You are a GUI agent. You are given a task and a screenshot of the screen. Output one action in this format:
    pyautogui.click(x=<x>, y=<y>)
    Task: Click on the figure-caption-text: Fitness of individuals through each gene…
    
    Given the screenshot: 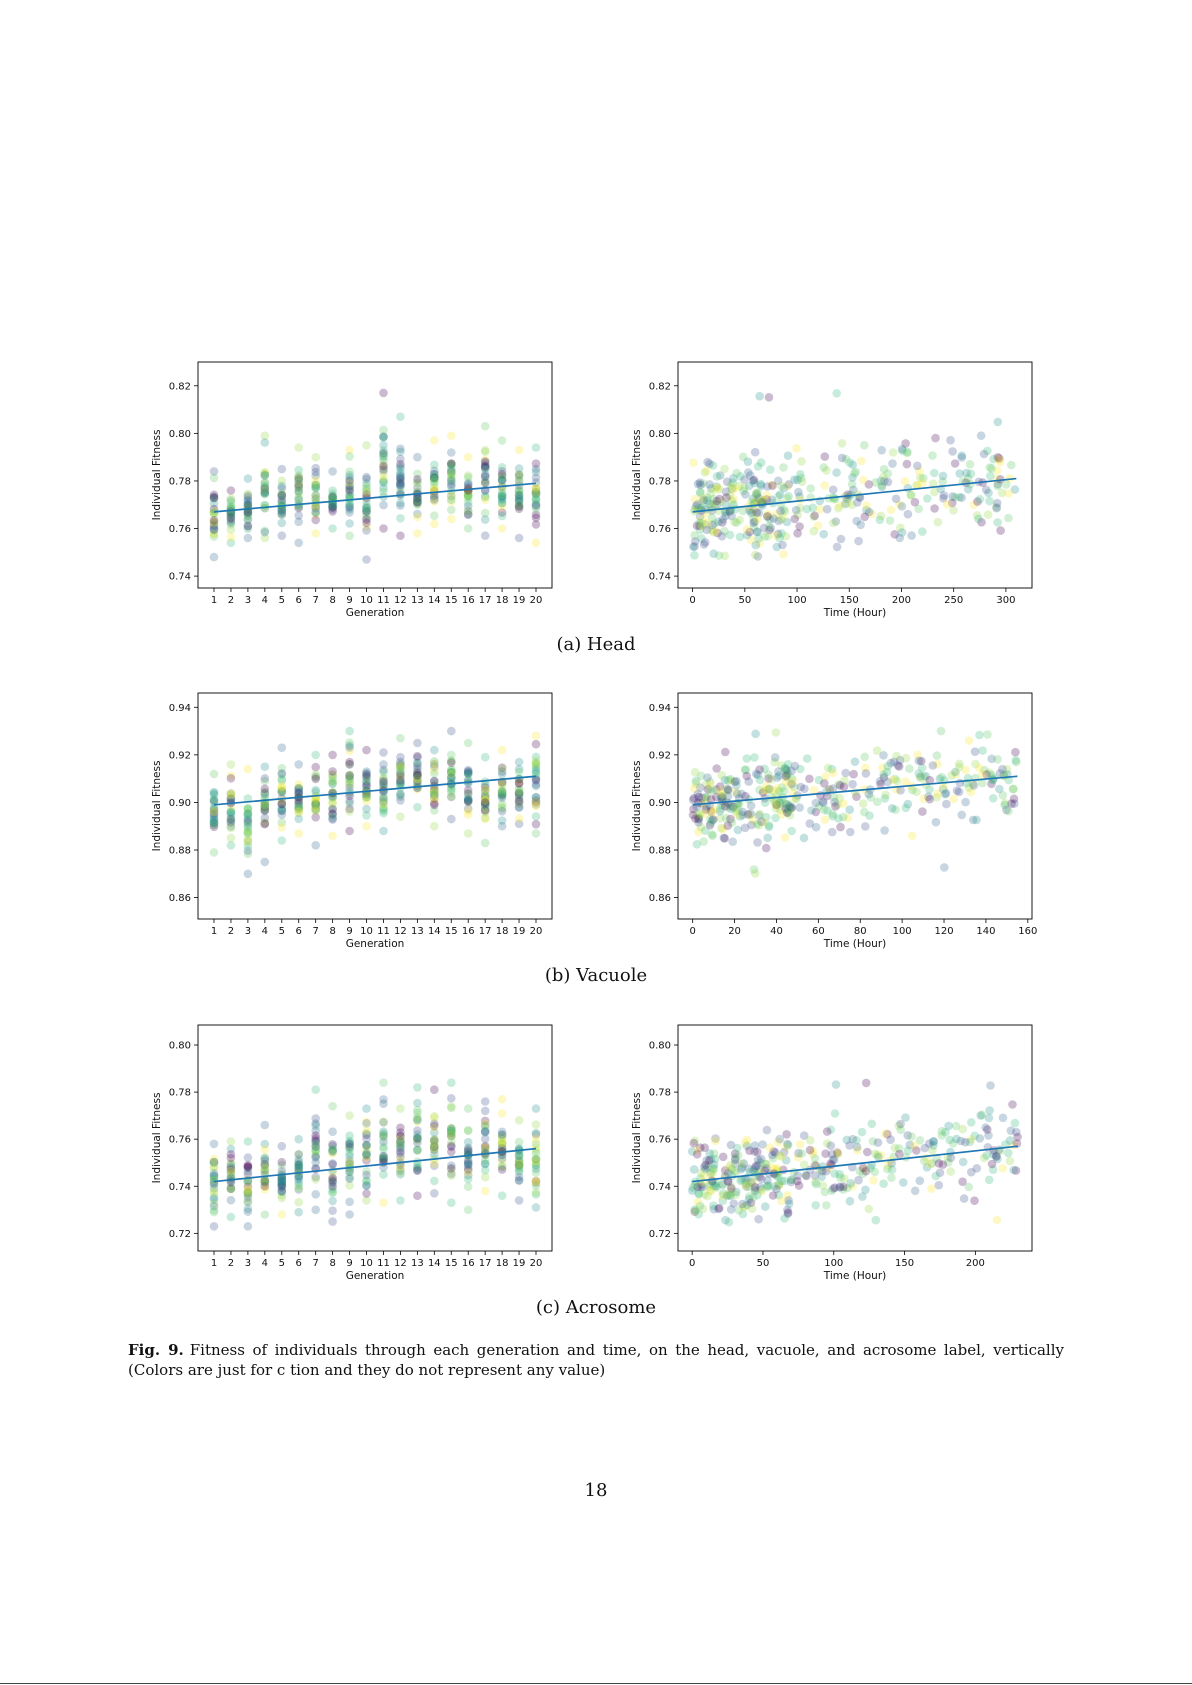 What is the action you would take?
    pyautogui.click(x=596, y=1360)
    